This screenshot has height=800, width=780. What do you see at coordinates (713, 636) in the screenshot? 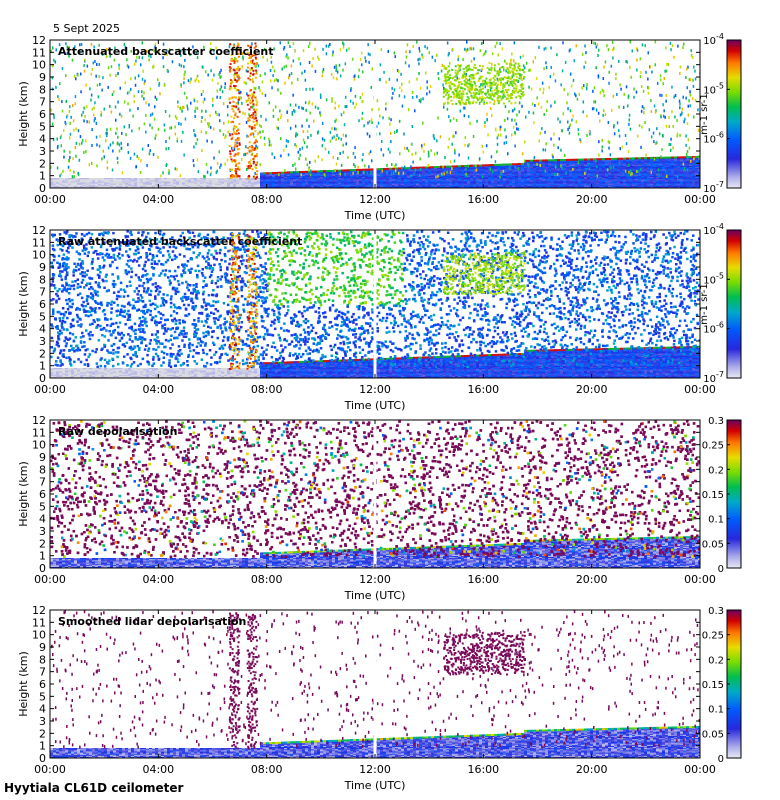
I see `colorbar-tick-label: 0.25` at bounding box center [713, 636].